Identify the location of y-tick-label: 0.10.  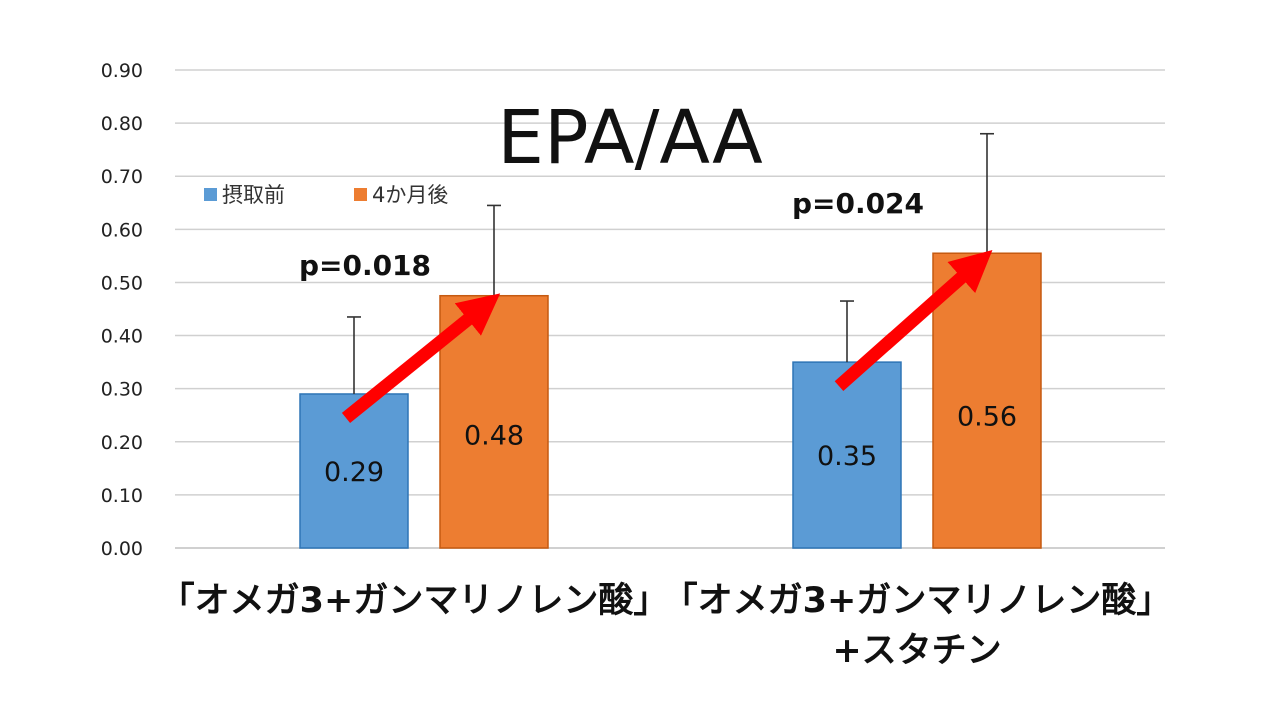
(122, 496).